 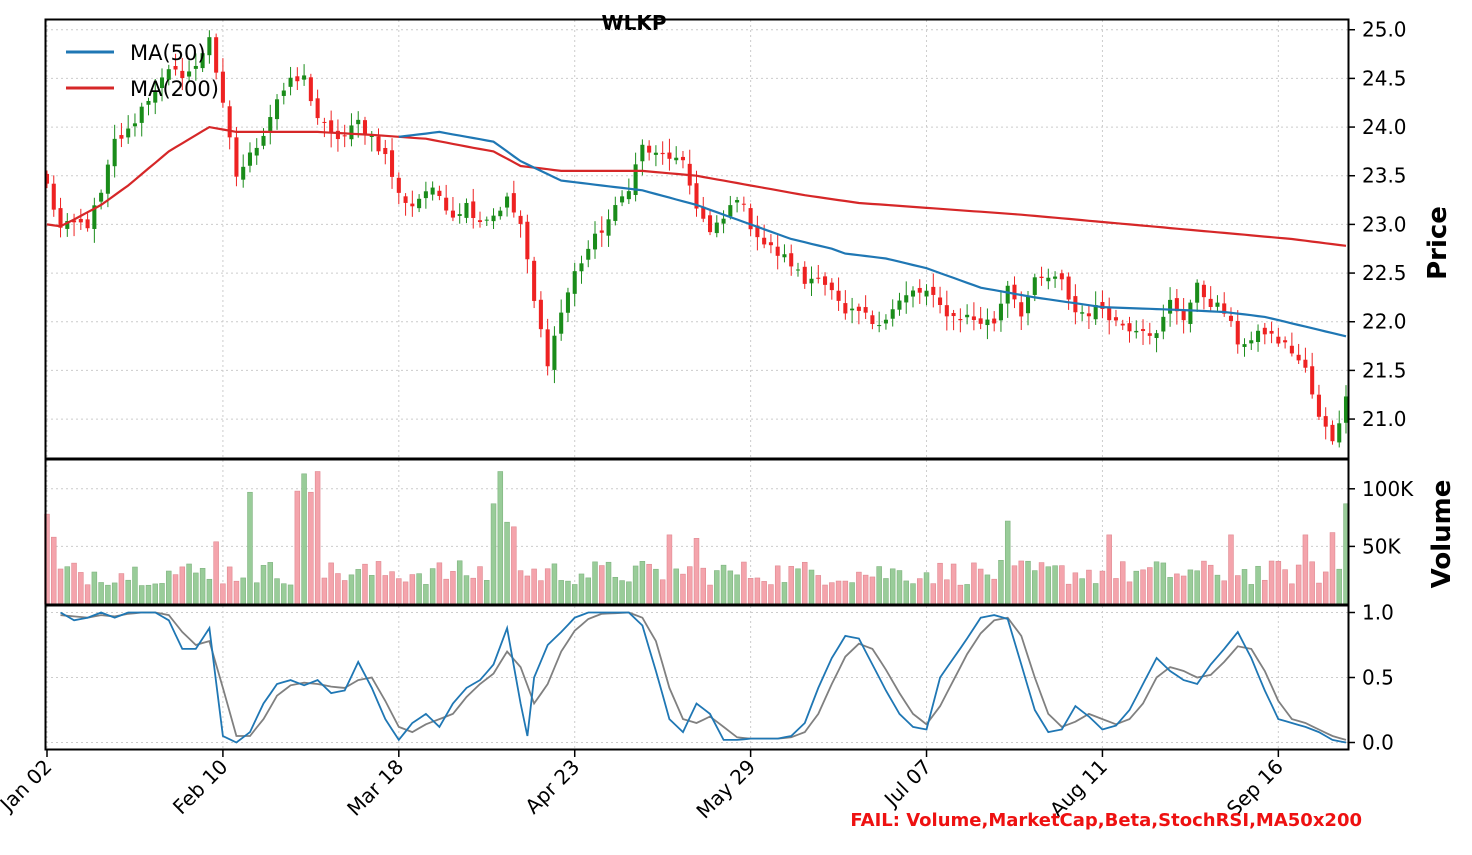 What do you see at coordinates (1438, 243) in the screenshot?
I see `price-ylabel: Price` at bounding box center [1438, 243].